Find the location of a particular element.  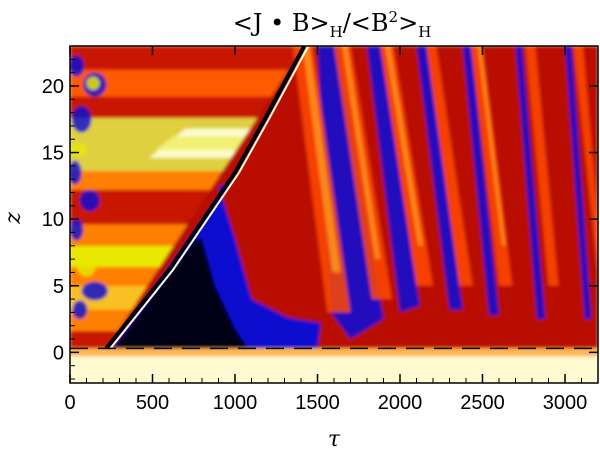

title-part3: > is located at coordinates (408, 23).